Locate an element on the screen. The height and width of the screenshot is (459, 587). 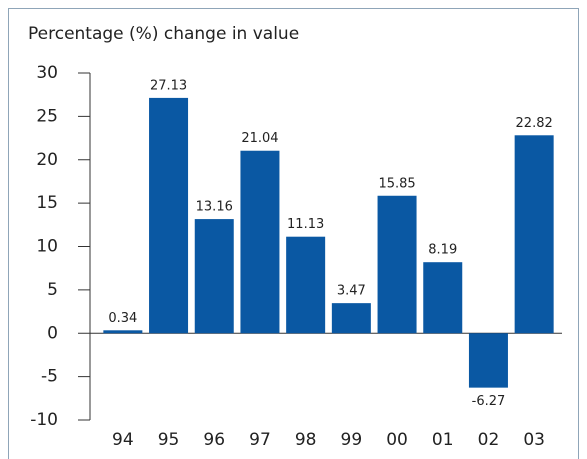
y-tick-label: 20 is located at coordinates (47, 160).